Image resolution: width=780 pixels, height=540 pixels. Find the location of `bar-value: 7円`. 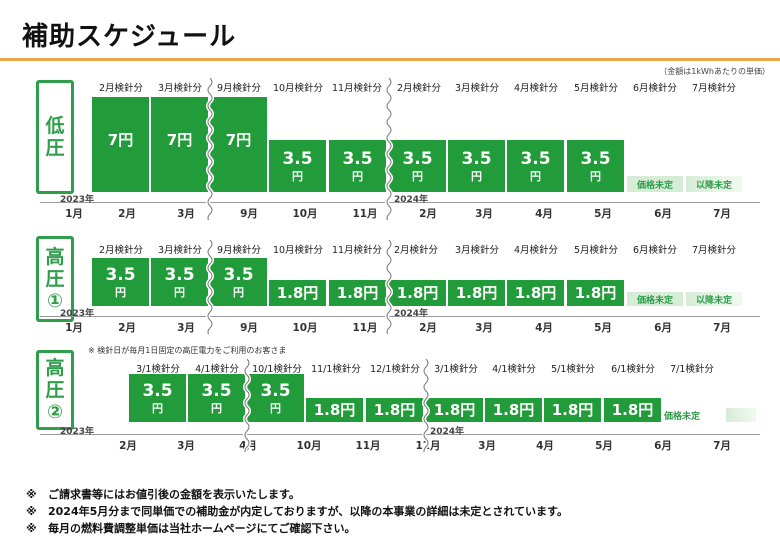

bar-value: 7円 is located at coordinates (120, 140).